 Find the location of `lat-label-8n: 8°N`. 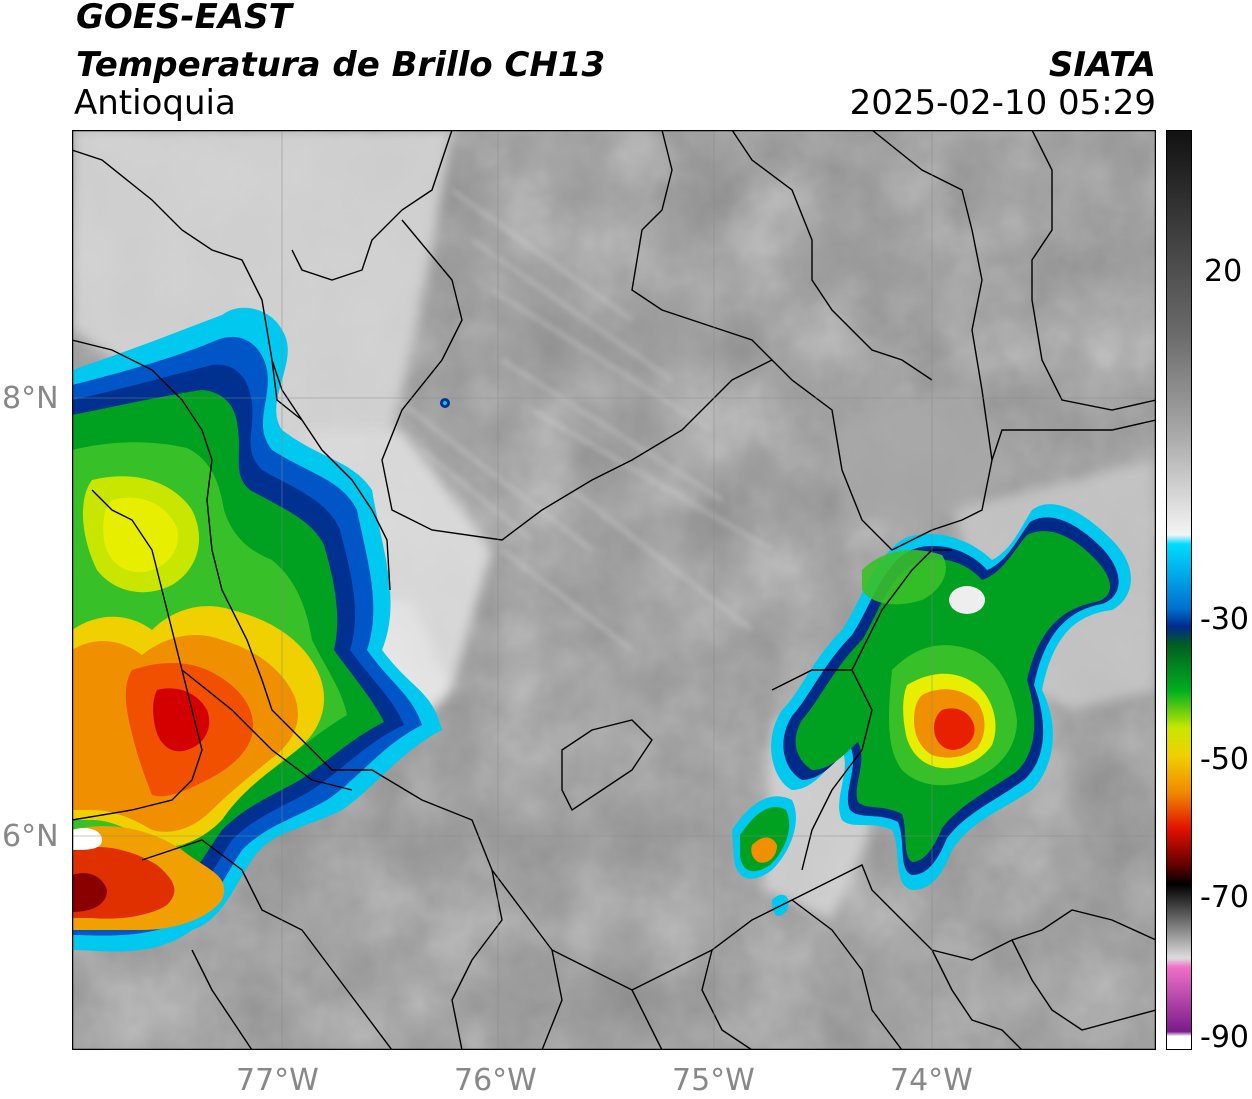

lat-label-8n: 8°N is located at coordinates (30, 398).